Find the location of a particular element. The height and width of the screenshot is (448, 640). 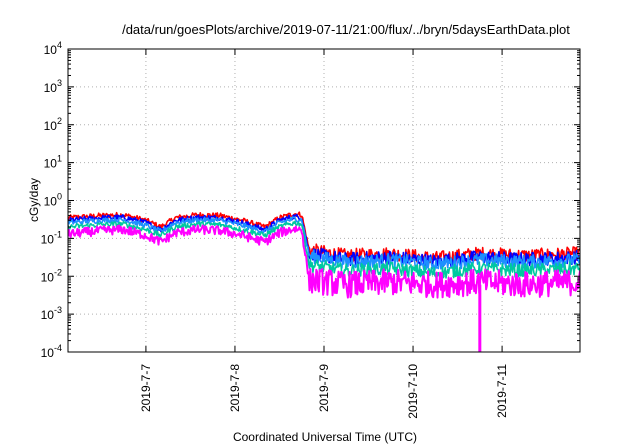

y-tick-label: 10⁴ is located at coordinates (53, 48).